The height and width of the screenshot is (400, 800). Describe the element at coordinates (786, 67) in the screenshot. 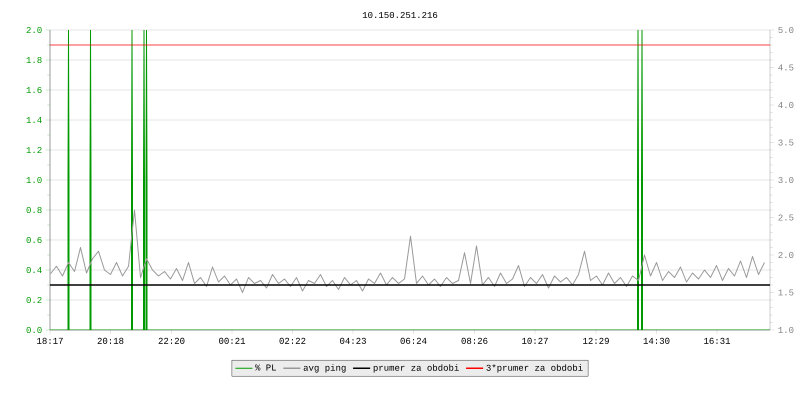

I see `y2-tick-label: 4.5` at that location.